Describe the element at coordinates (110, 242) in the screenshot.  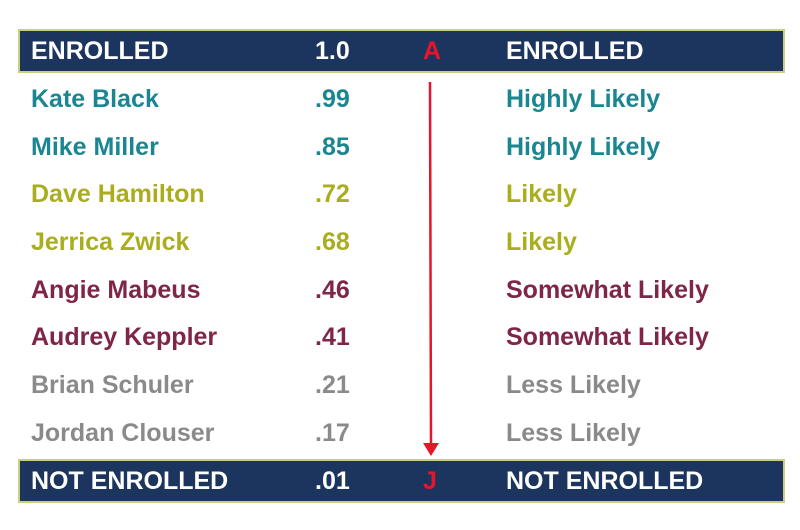
I see `row-name: Jerrica Zwick` at that location.